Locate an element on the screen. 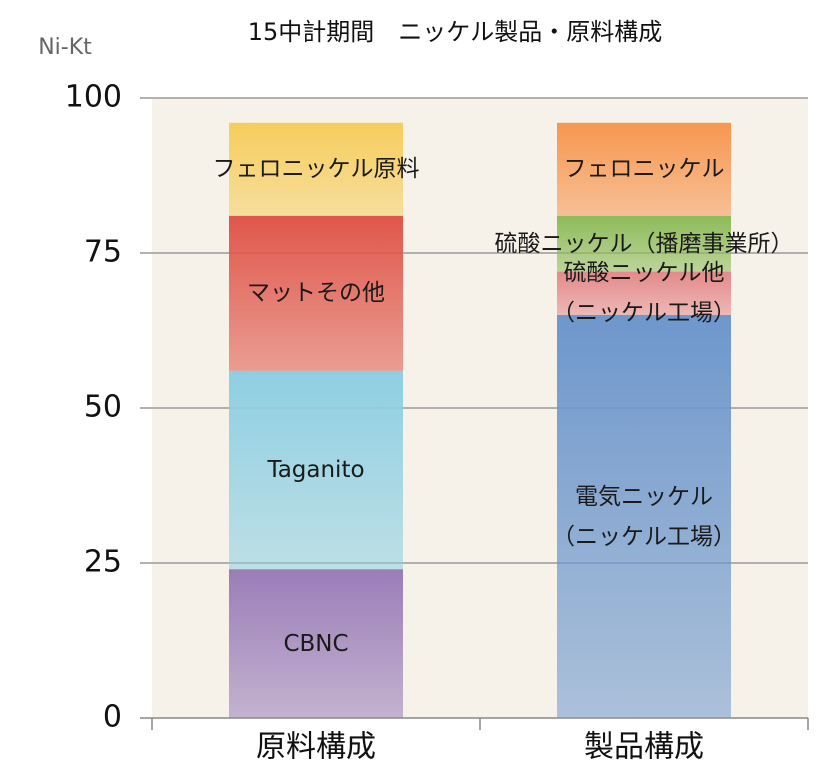 The image size is (833, 768). y-tick-label: 100 is located at coordinates (93, 97).